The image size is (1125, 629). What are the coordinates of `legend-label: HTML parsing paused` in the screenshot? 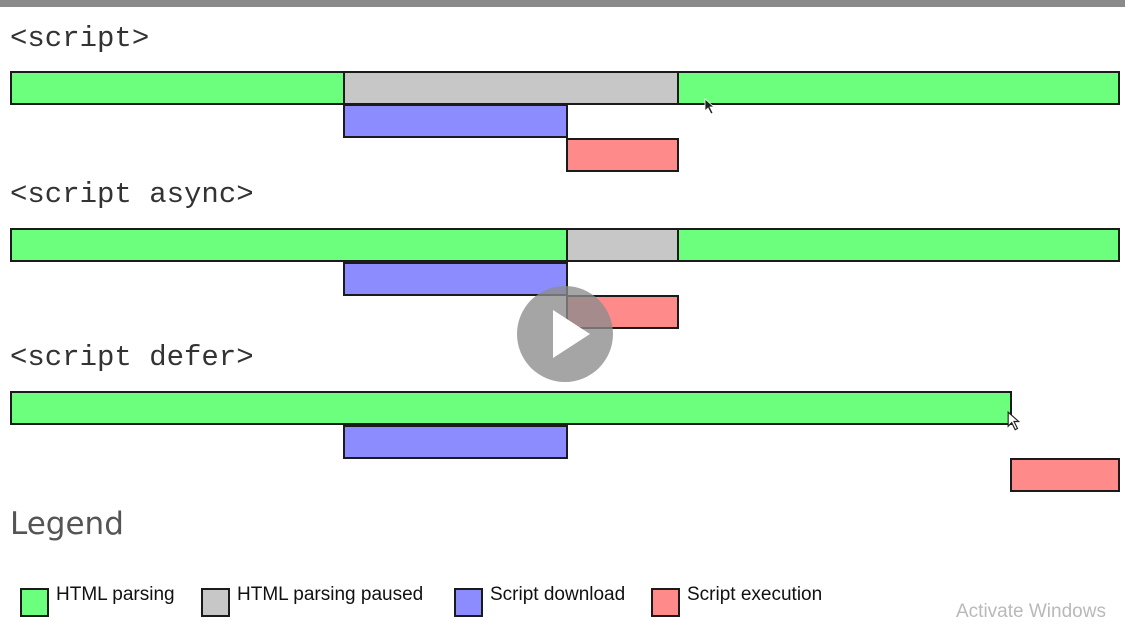 It's located at (330, 594).